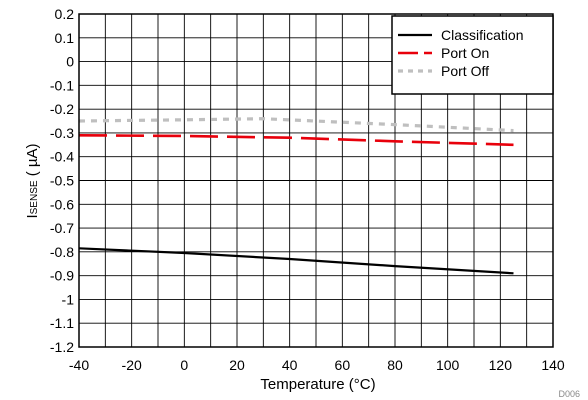  What do you see at coordinates (296, 125) in the screenshot?
I see `series-line-port-off` at bounding box center [296, 125].